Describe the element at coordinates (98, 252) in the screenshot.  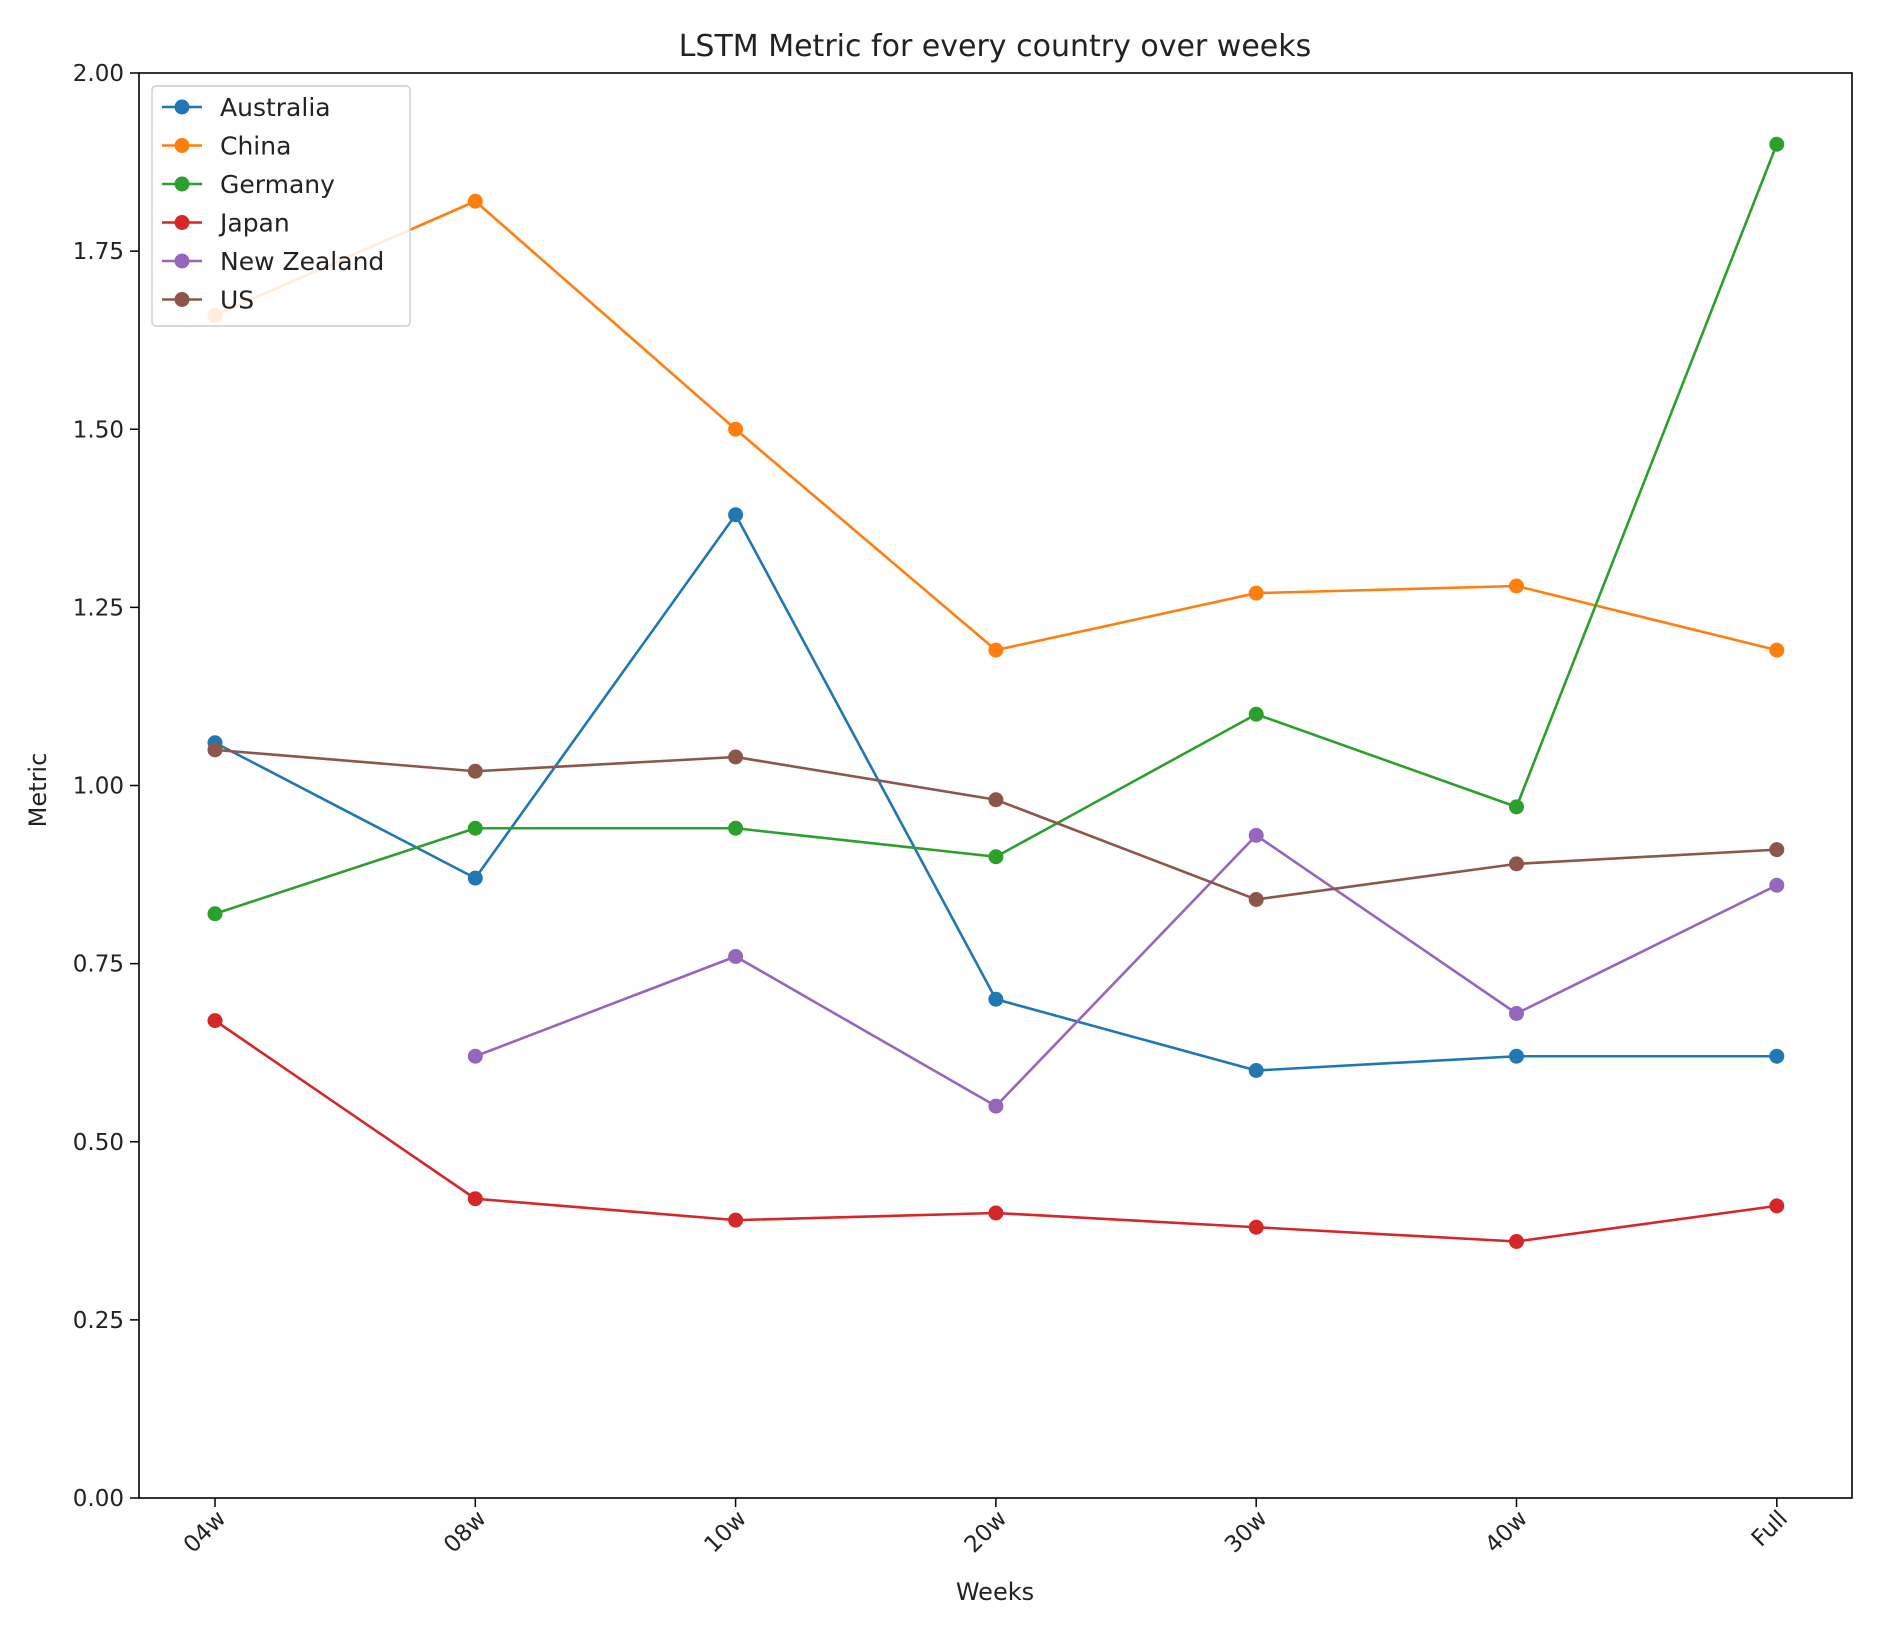
I see `y-tick-label: 1.75` at that location.